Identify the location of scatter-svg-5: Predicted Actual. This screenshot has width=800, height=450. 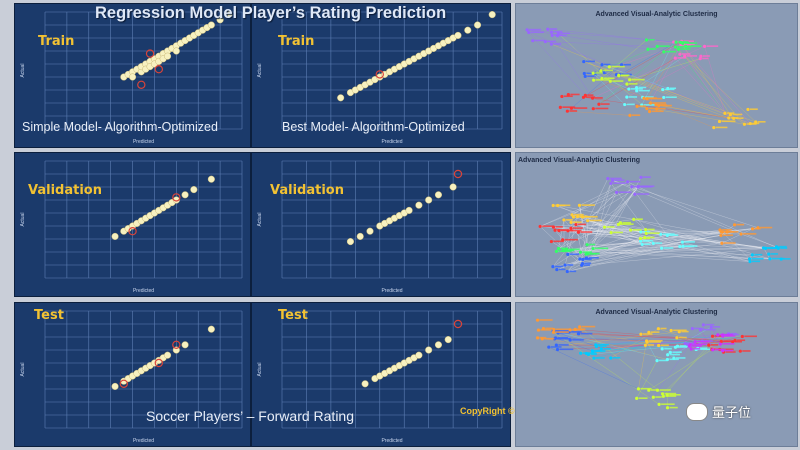
(380, 377).